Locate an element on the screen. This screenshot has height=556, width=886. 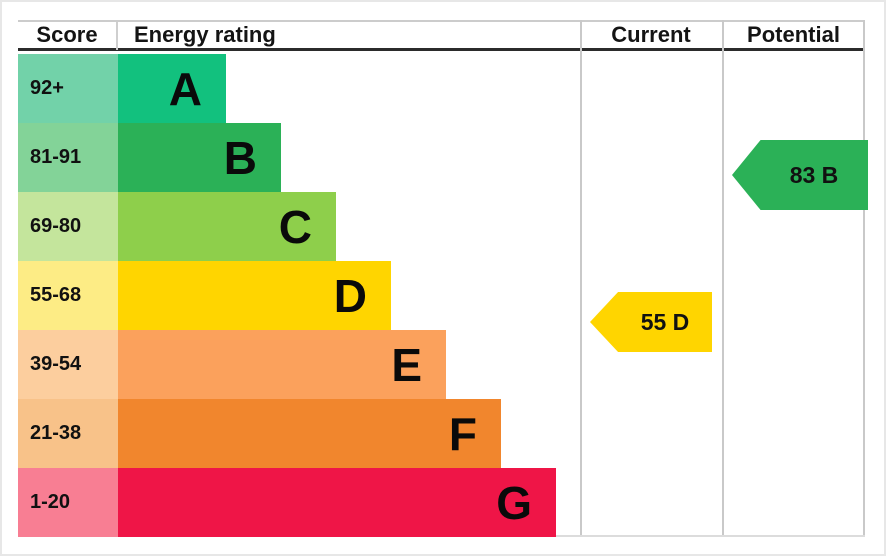
score-range-g: 1-20 is located at coordinates (68, 502).